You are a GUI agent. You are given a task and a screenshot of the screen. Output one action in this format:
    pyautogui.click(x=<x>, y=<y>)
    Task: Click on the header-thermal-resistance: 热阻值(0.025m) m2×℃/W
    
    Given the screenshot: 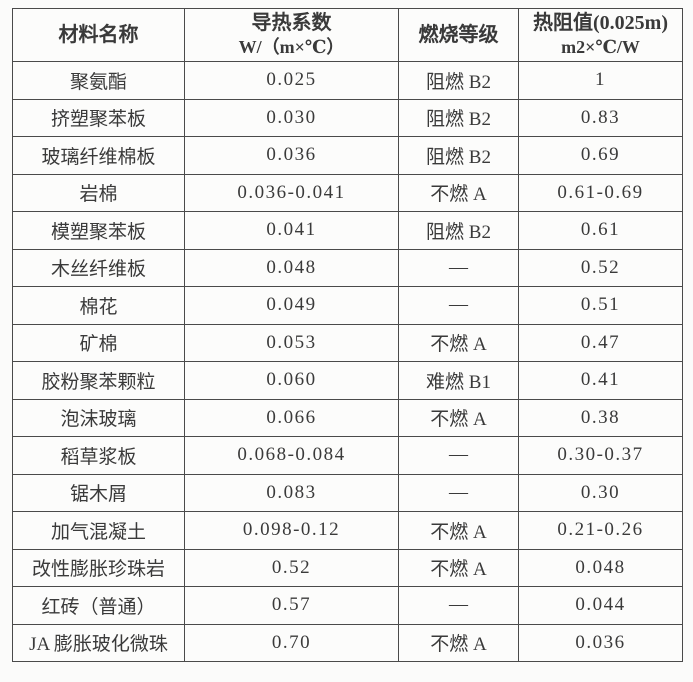 What is the action you would take?
    pyautogui.click(x=600, y=35)
    